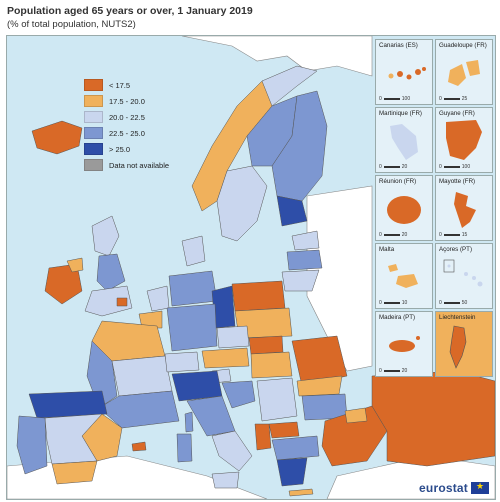 The image size is (500, 502). I want to click on legend-item: < 17.5, so click(134, 85).